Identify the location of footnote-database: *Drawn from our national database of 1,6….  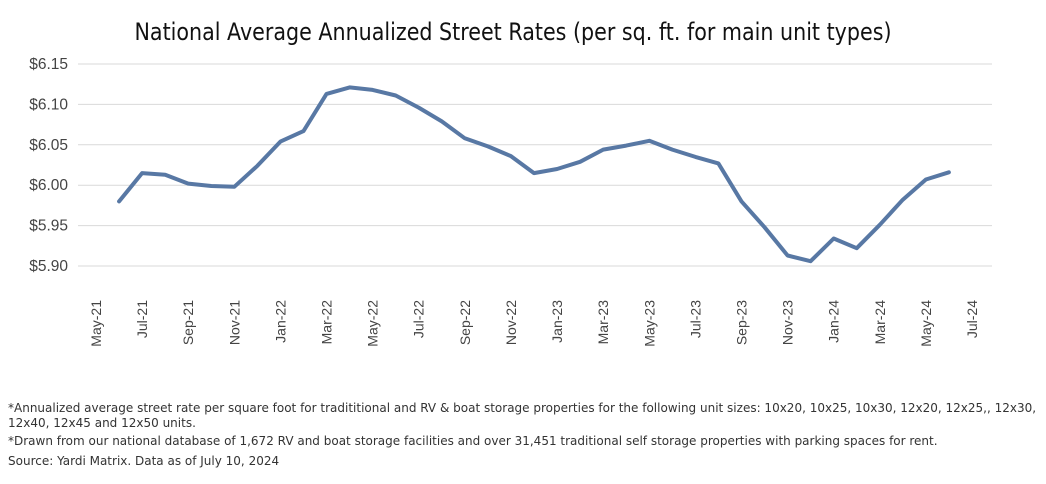
(473, 441).